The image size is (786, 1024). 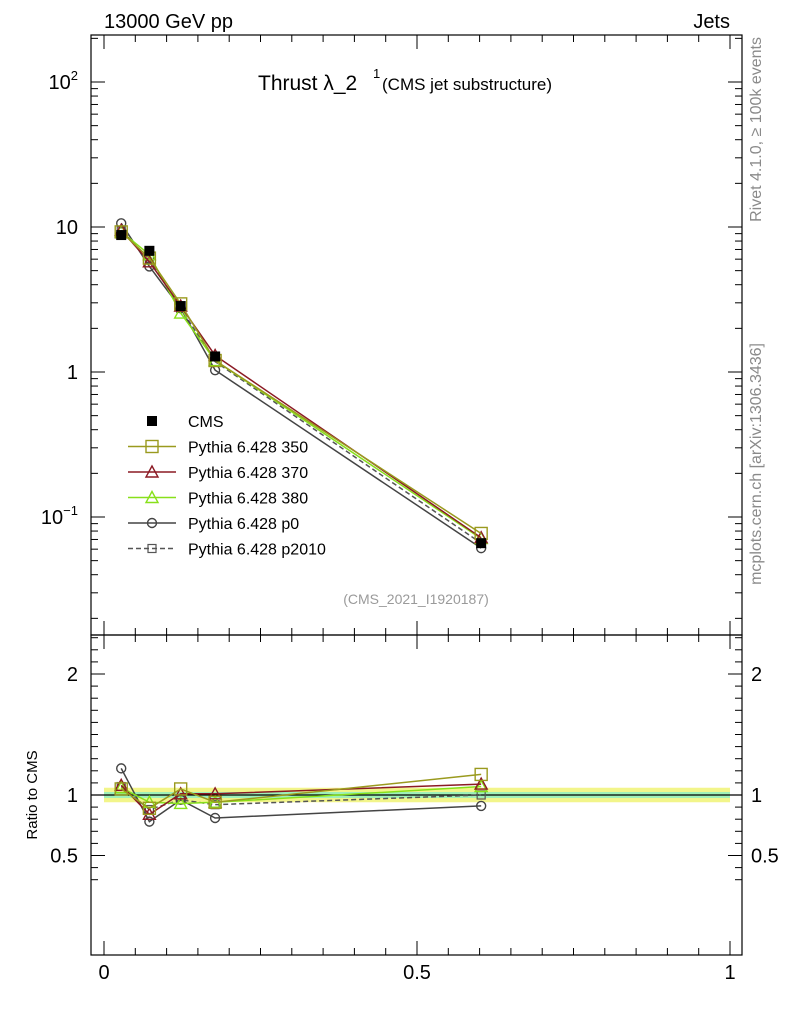 I want to click on legend-entry-p370: Pythia 6.428 370, so click(x=218, y=473).